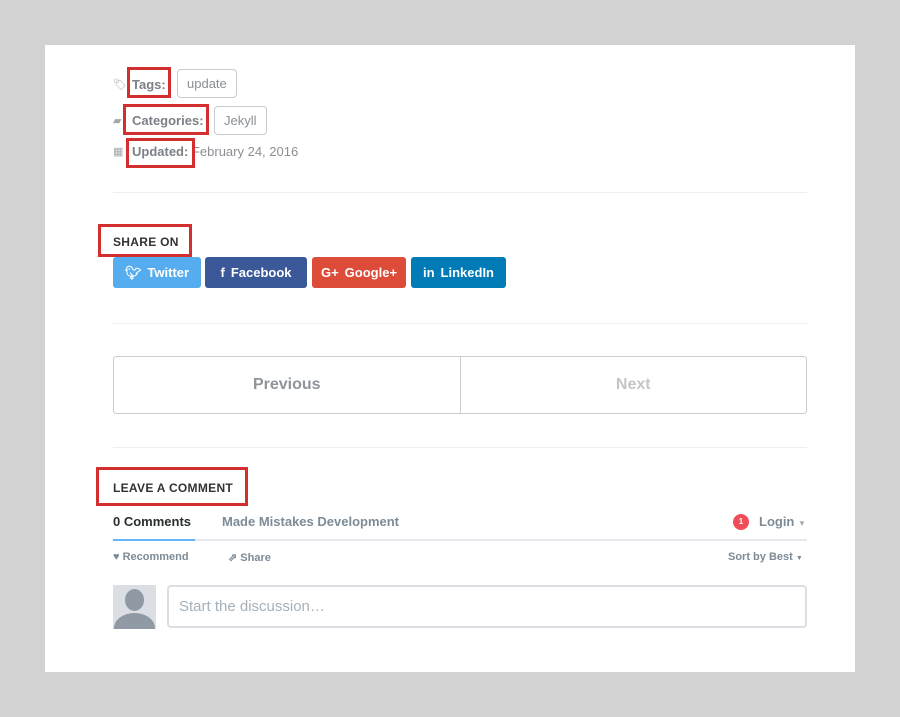 The height and width of the screenshot is (717, 900). I want to click on heart-icon: ♥, so click(116, 557).